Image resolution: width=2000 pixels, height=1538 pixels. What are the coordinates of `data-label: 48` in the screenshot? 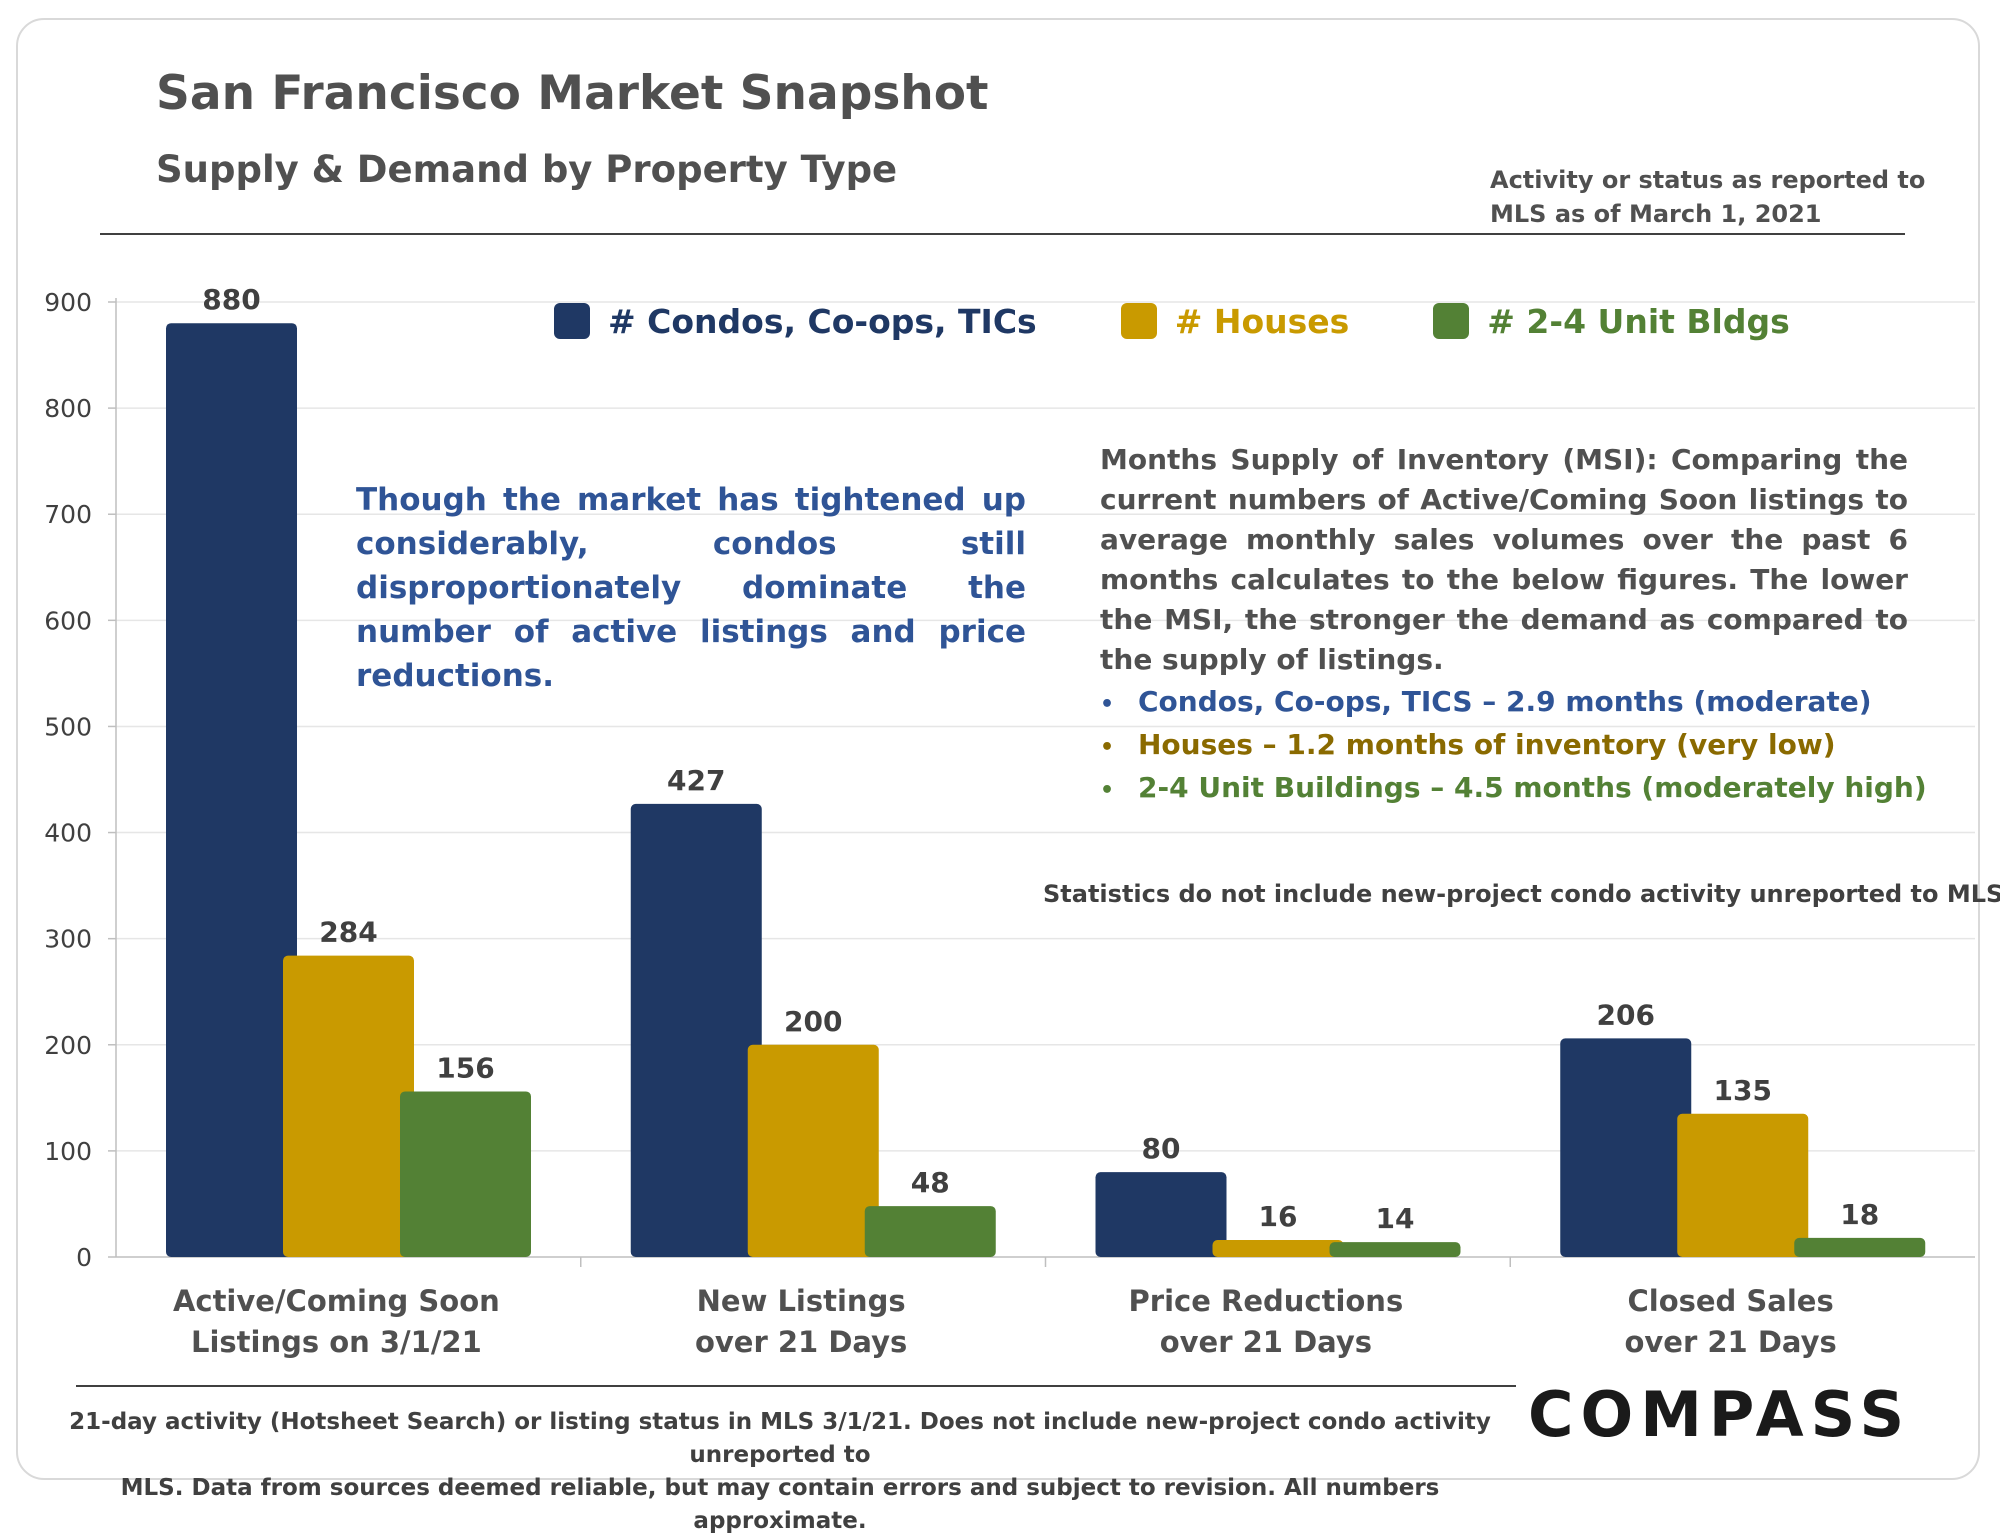 It's located at (930, 1182).